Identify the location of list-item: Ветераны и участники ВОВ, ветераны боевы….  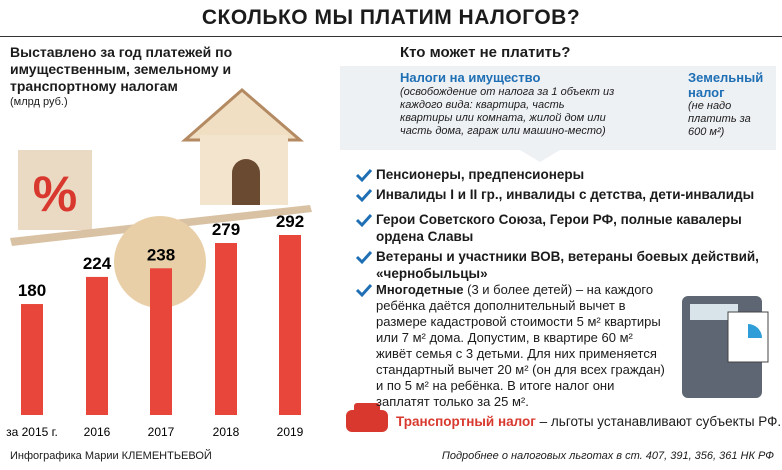
(567, 265).